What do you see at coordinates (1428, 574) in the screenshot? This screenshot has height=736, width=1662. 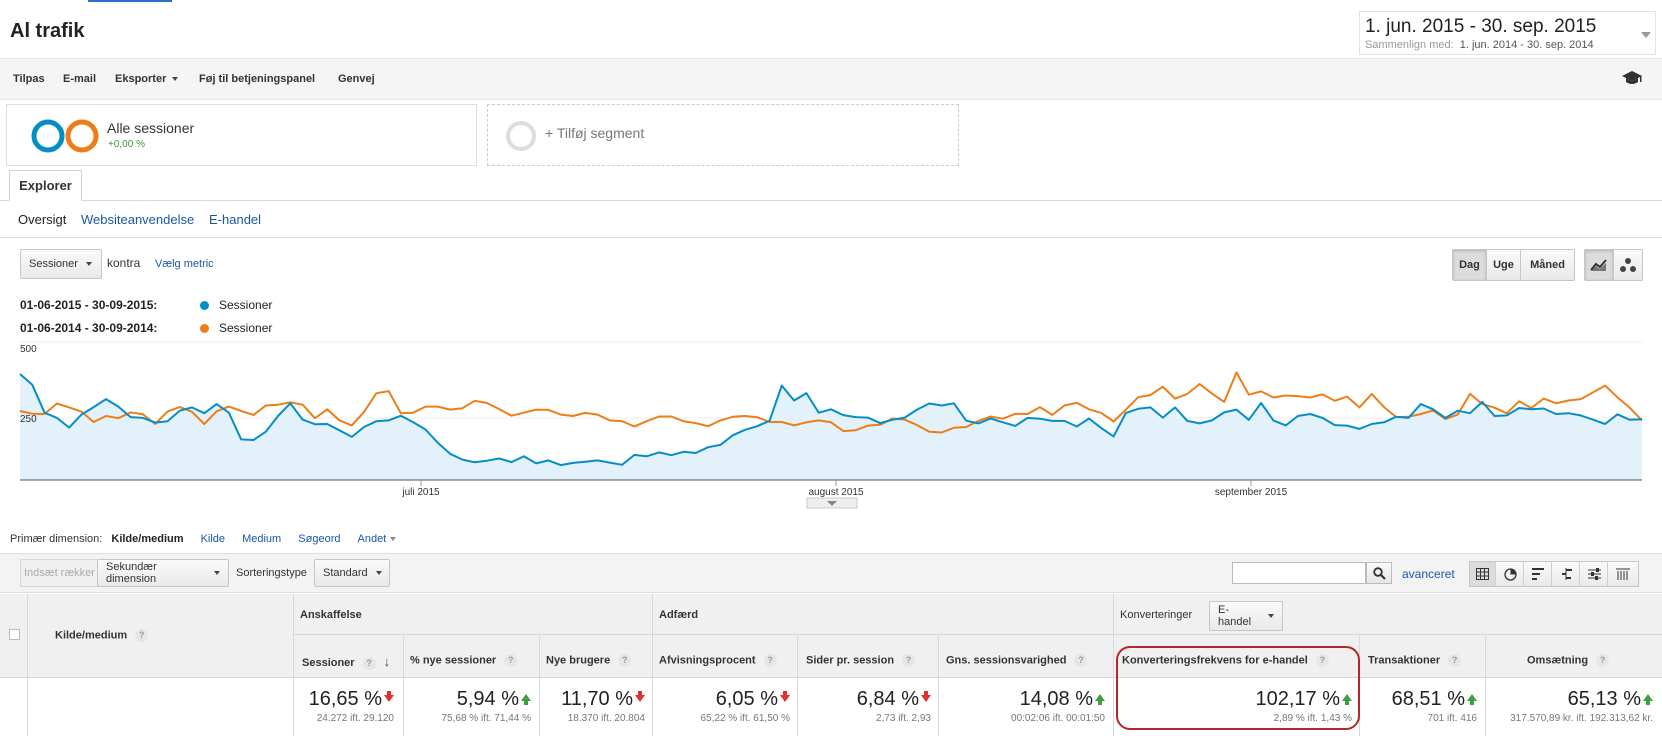 I see `advanced-filter-link: avanceret` at bounding box center [1428, 574].